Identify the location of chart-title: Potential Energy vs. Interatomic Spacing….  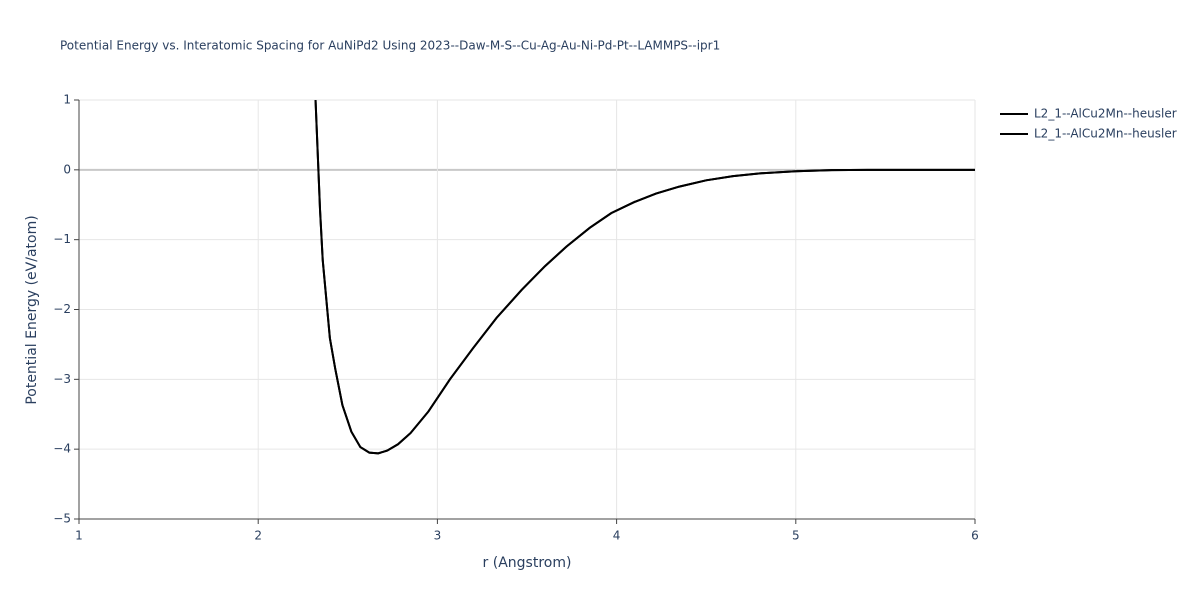
(390, 46).